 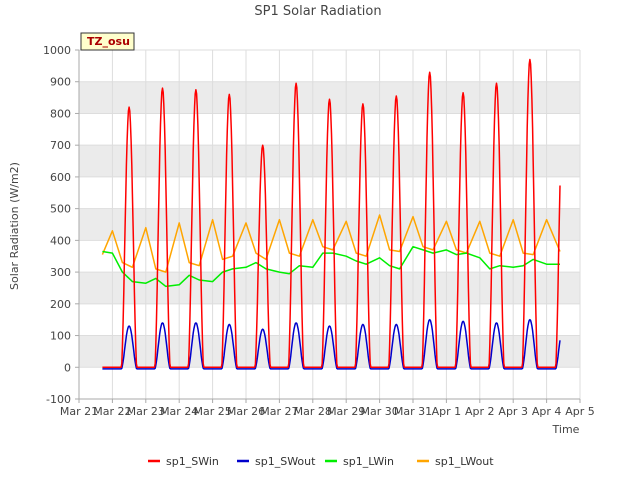 I want to click on x-tick-label: Mar 28, so click(x=313, y=411).